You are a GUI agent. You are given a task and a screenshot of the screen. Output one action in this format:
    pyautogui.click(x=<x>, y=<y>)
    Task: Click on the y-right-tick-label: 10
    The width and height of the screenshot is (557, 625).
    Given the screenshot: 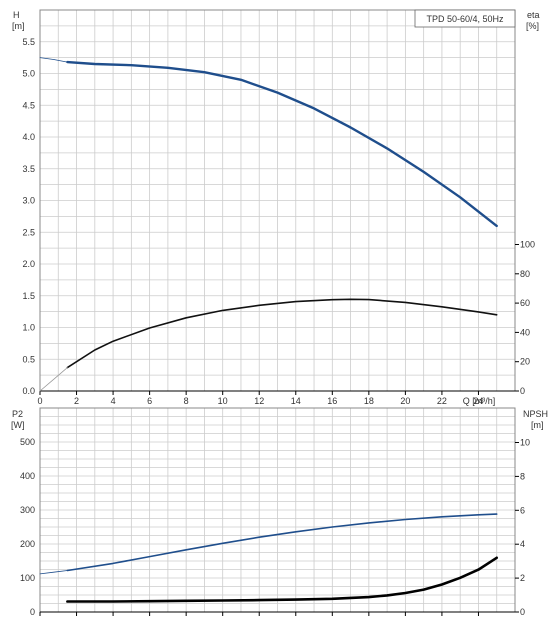 What is the action you would take?
    pyautogui.click(x=525, y=443)
    